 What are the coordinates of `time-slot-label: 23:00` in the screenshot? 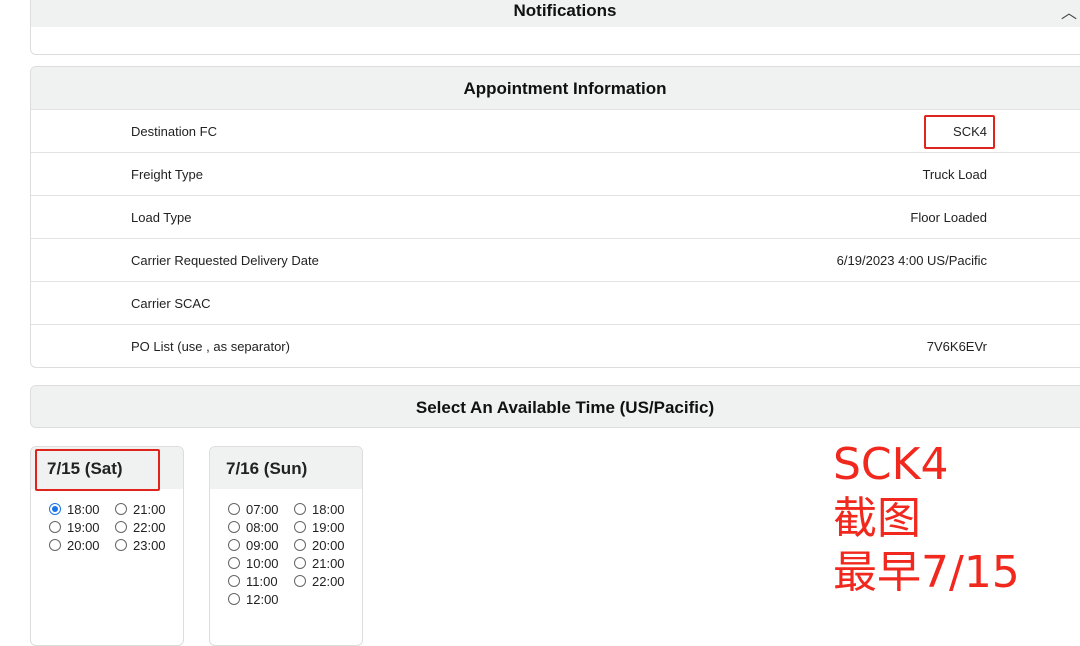 It's located at (149, 545).